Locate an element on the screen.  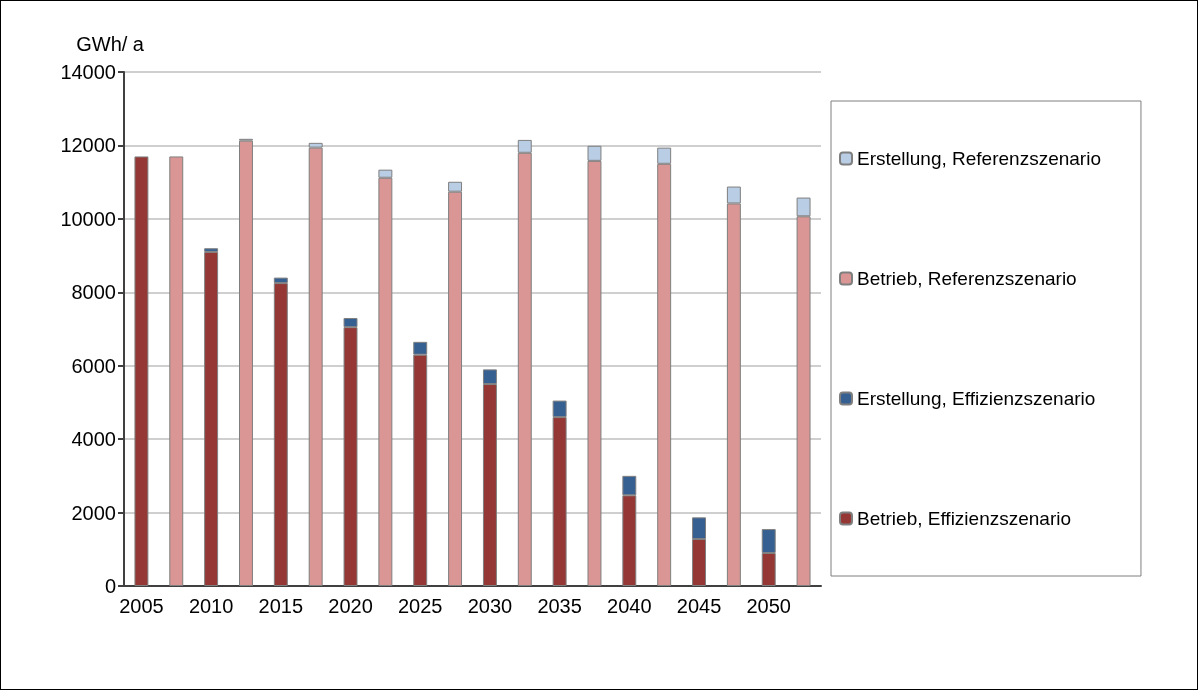
y-tick-label: 12000 is located at coordinates (88, 145).